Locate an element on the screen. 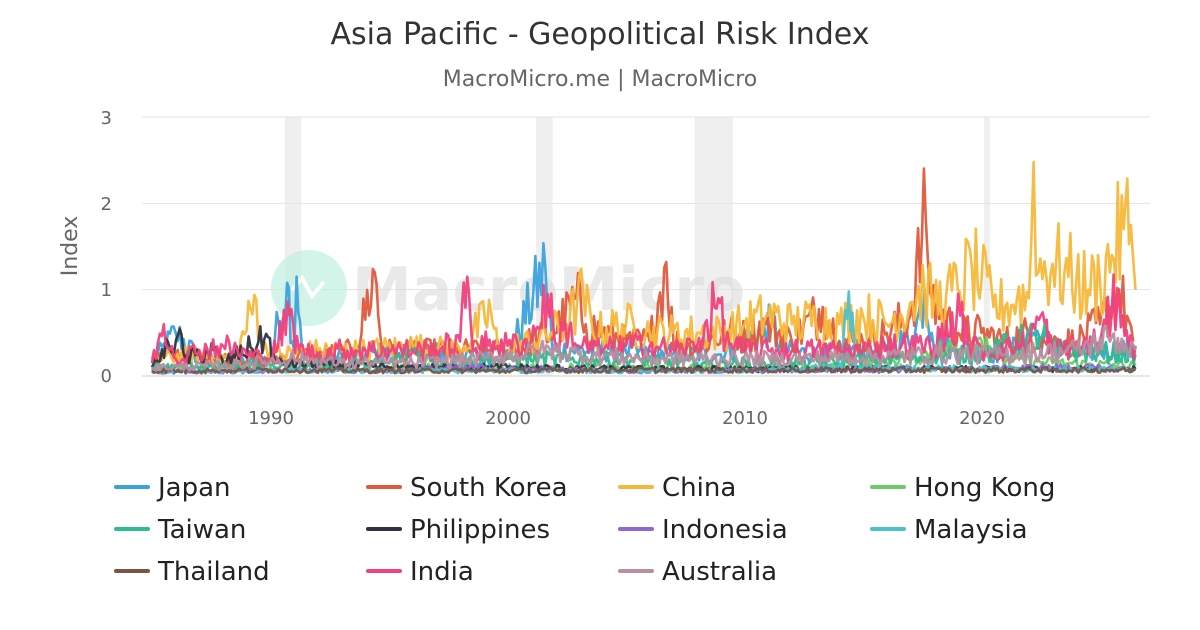 This screenshot has width=1200, height=630. chart-title: Asia Pacific - Geopolitical Risk Index is located at coordinates (600, 34).